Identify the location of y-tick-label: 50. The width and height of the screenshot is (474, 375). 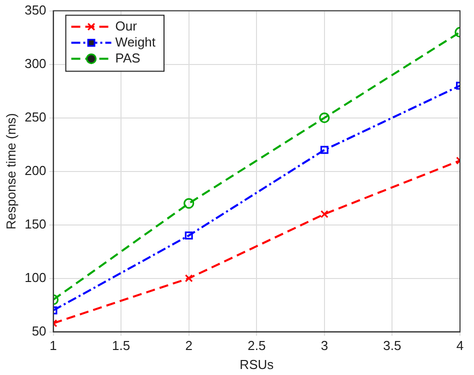
(39, 330).